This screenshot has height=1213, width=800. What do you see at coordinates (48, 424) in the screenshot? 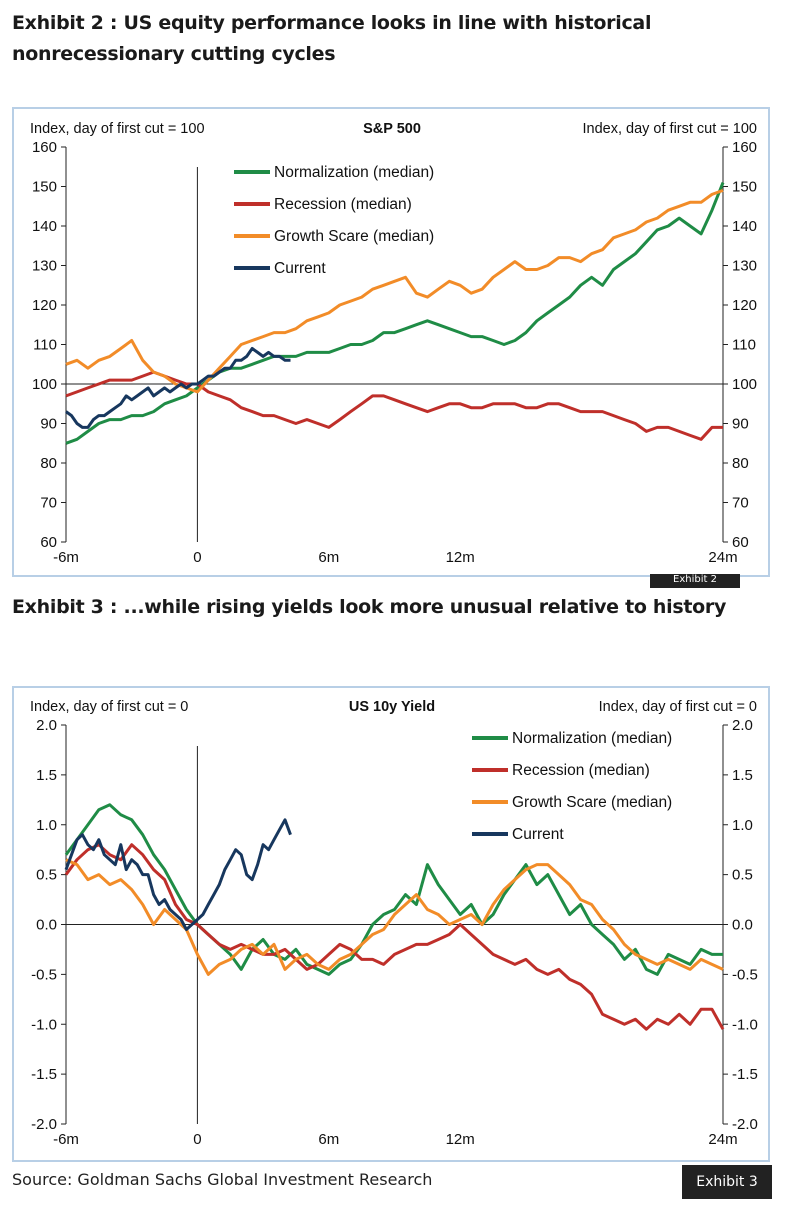
I see `y-tick-label-left: 90` at bounding box center [48, 424].